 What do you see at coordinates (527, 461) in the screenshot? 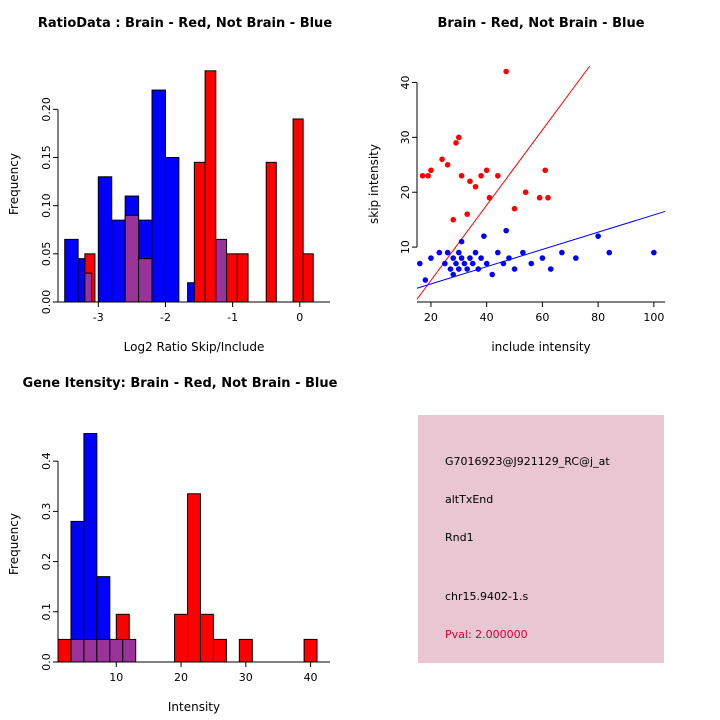
I see `probe-id-text: G7016923@J921129_RC@j_at` at bounding box center [527, 461].